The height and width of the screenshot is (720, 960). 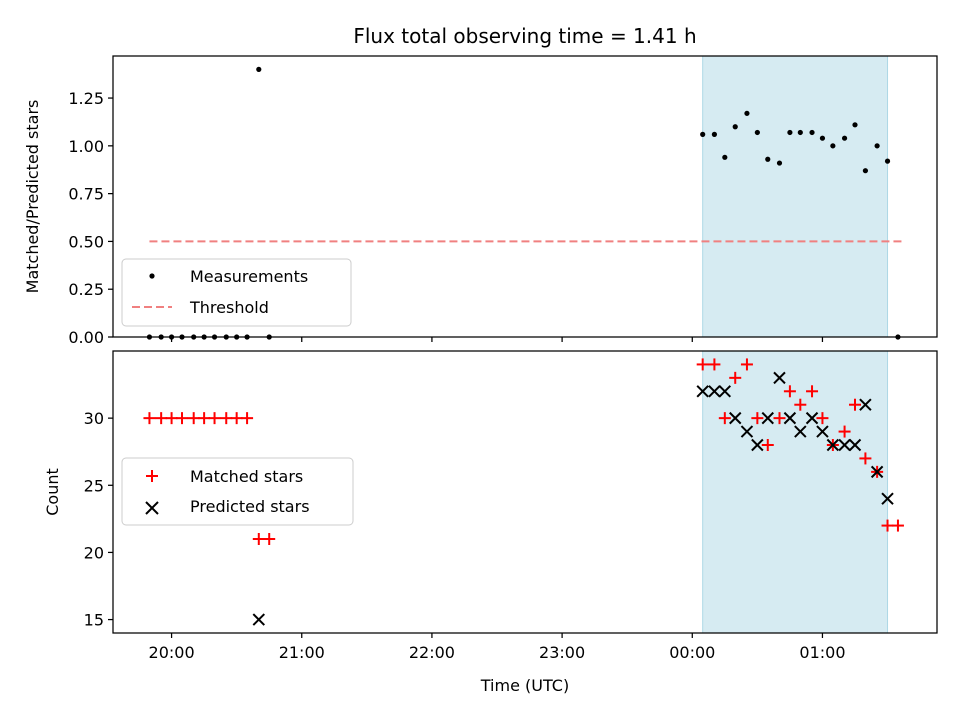 What do you see at coordinates (302, 652) in the screenshot?
I see `x-tick-label: 21:00` at bounding box center [302, 652].